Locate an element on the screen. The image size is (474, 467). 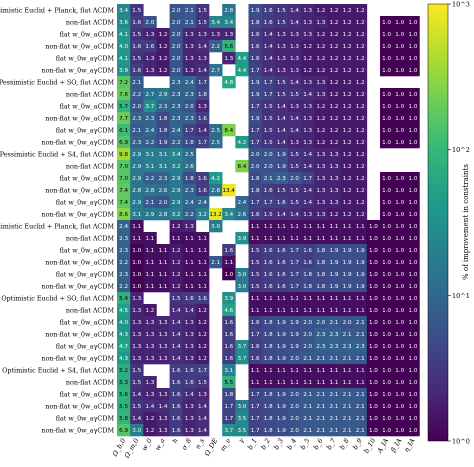
cell-value-label: 2.1 is located at coordinates (347, 407).